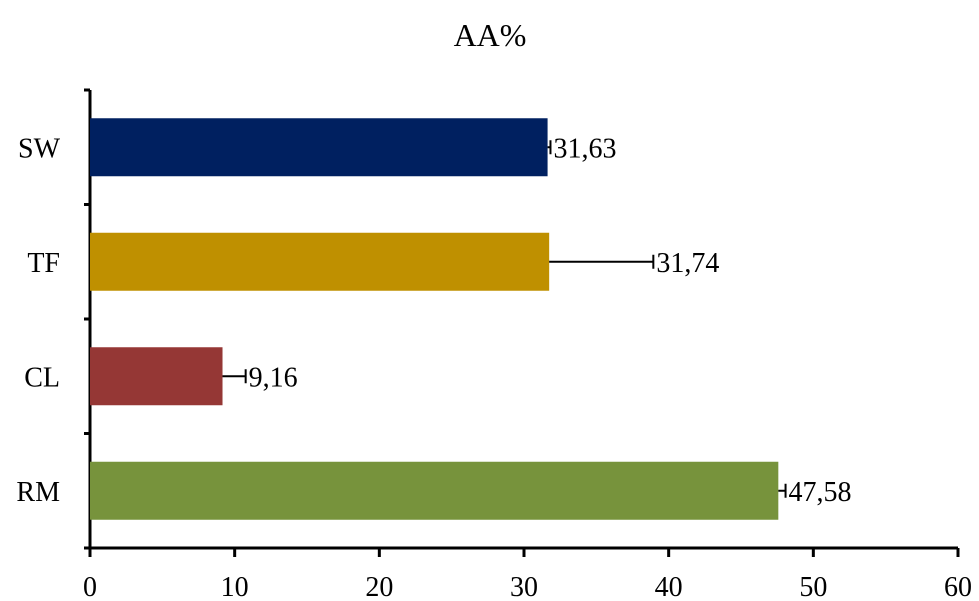  Describe the element at coordinates (235, 586) in the screenshot. I see `x-tick-label: 10` at that location.